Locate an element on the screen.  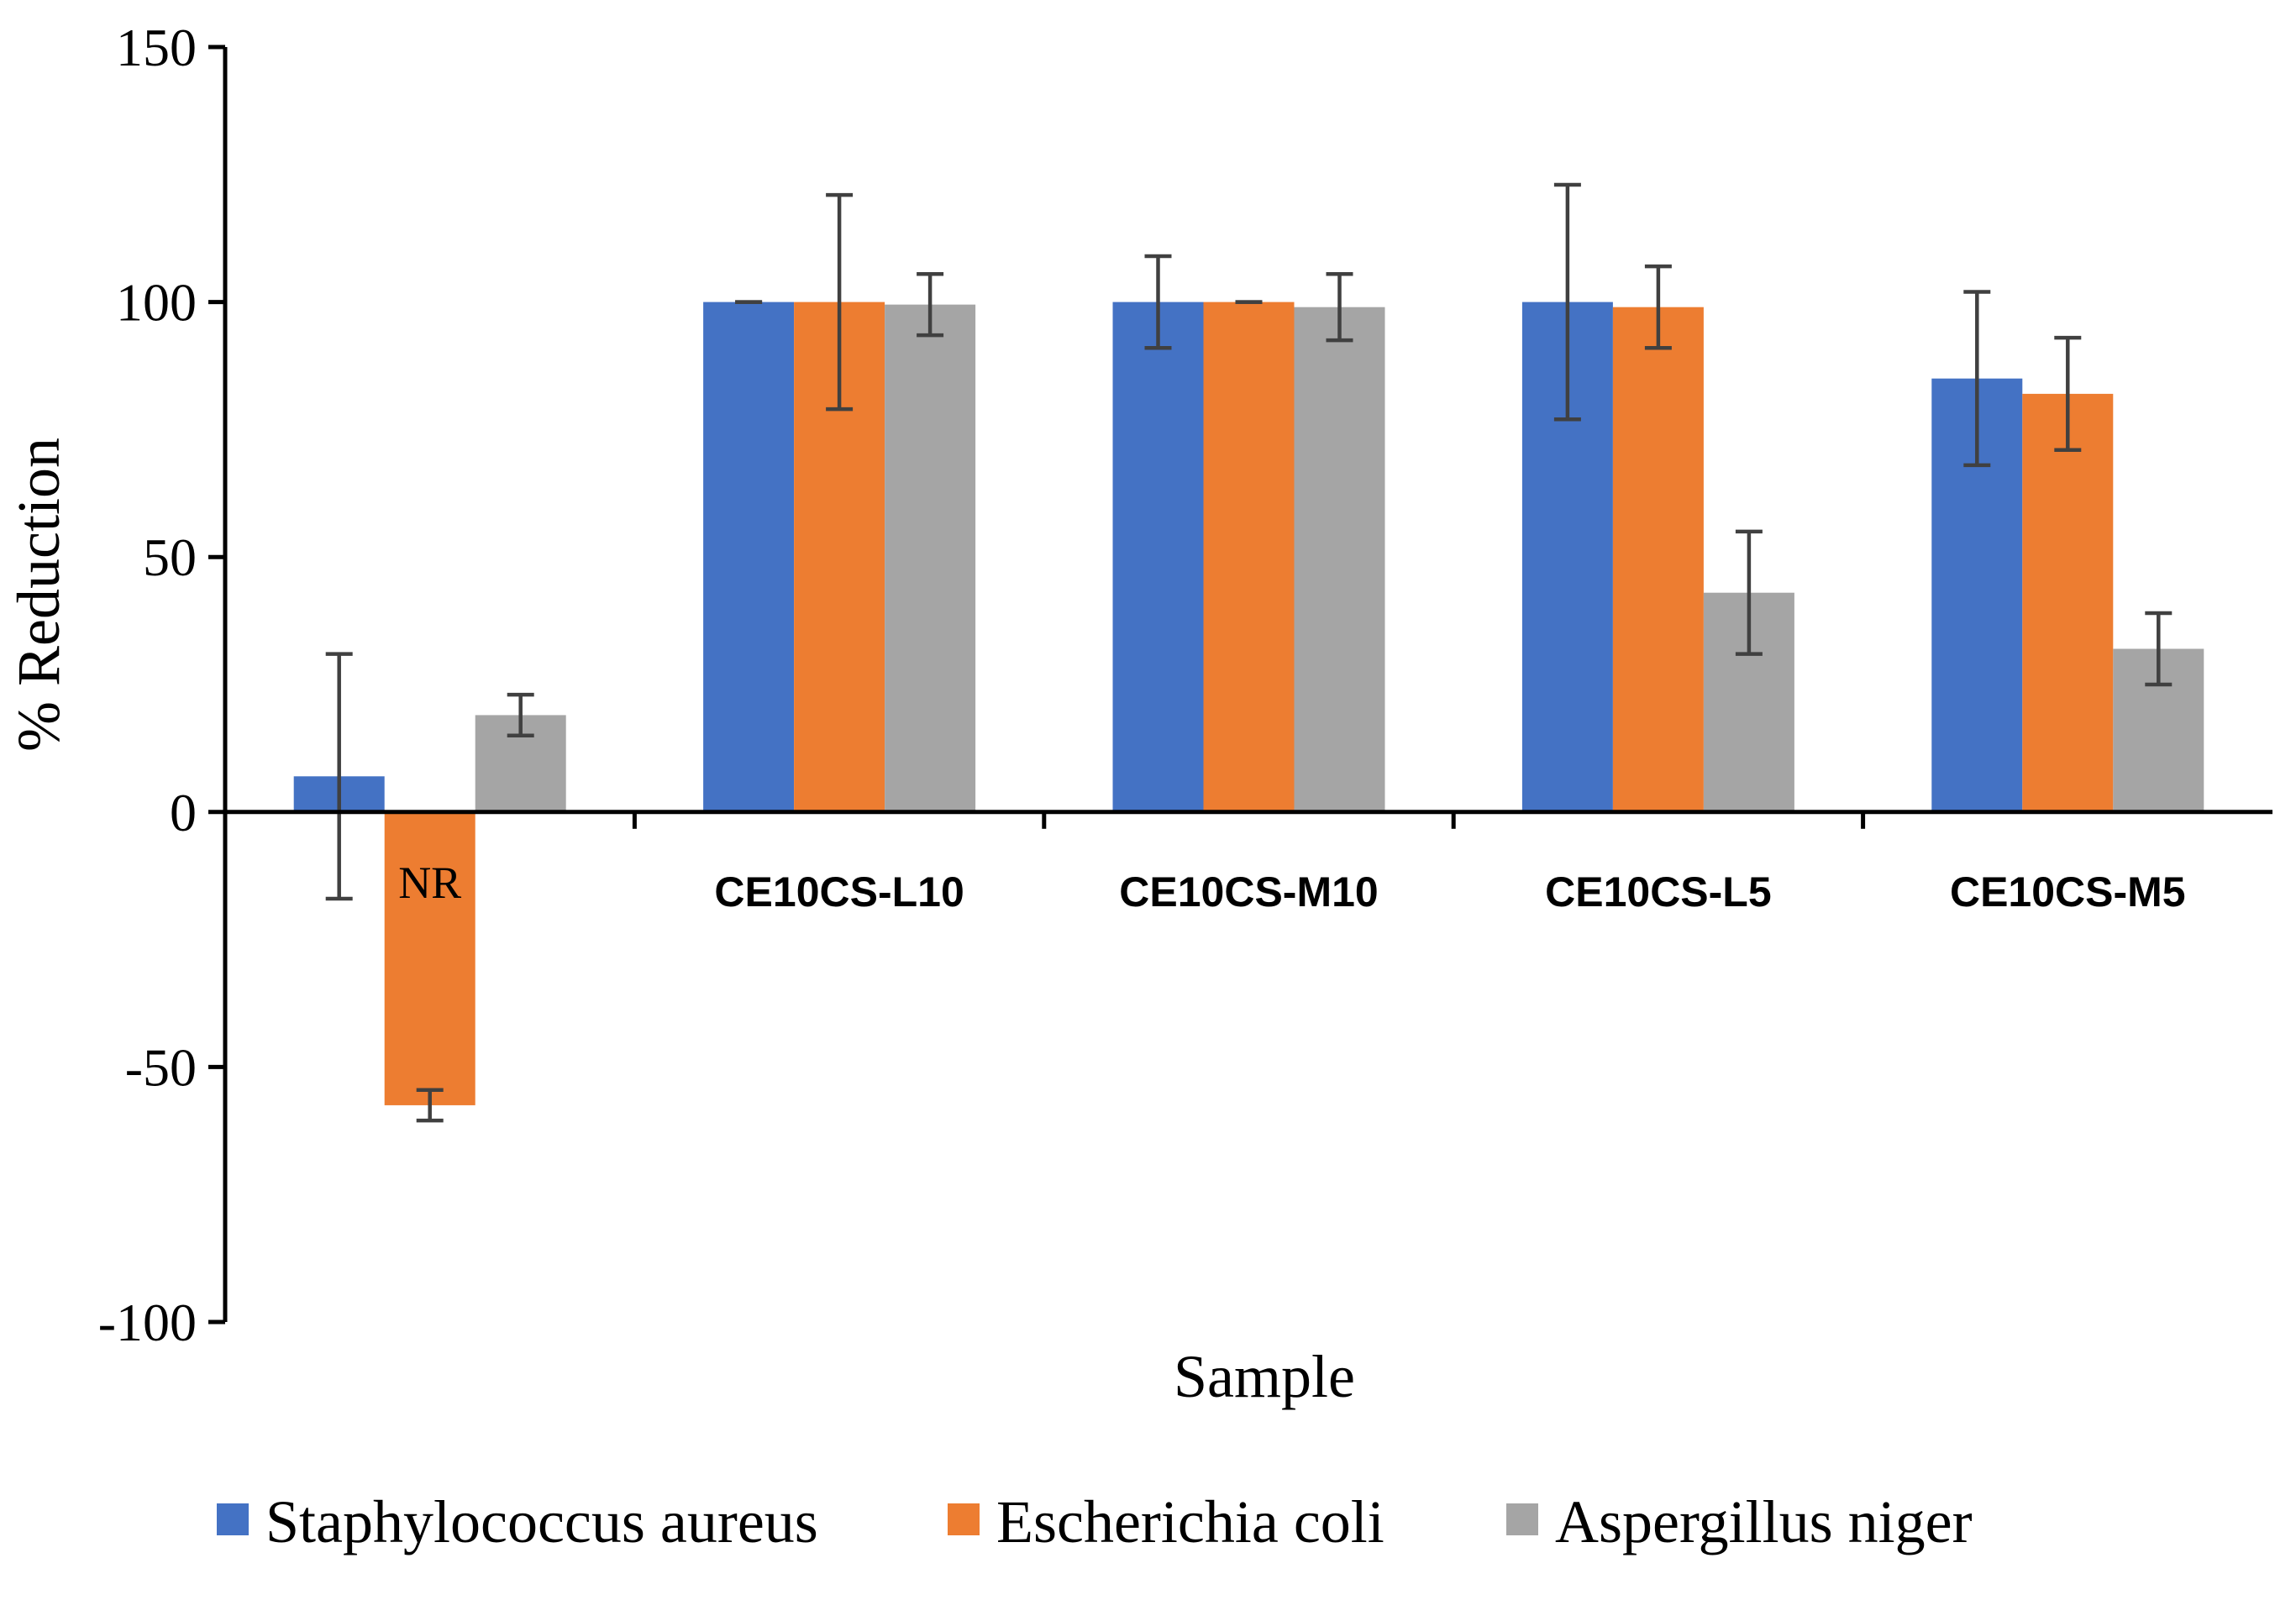
legend-entry: Aspergillus niger is located at coordinates (1739, 1521).